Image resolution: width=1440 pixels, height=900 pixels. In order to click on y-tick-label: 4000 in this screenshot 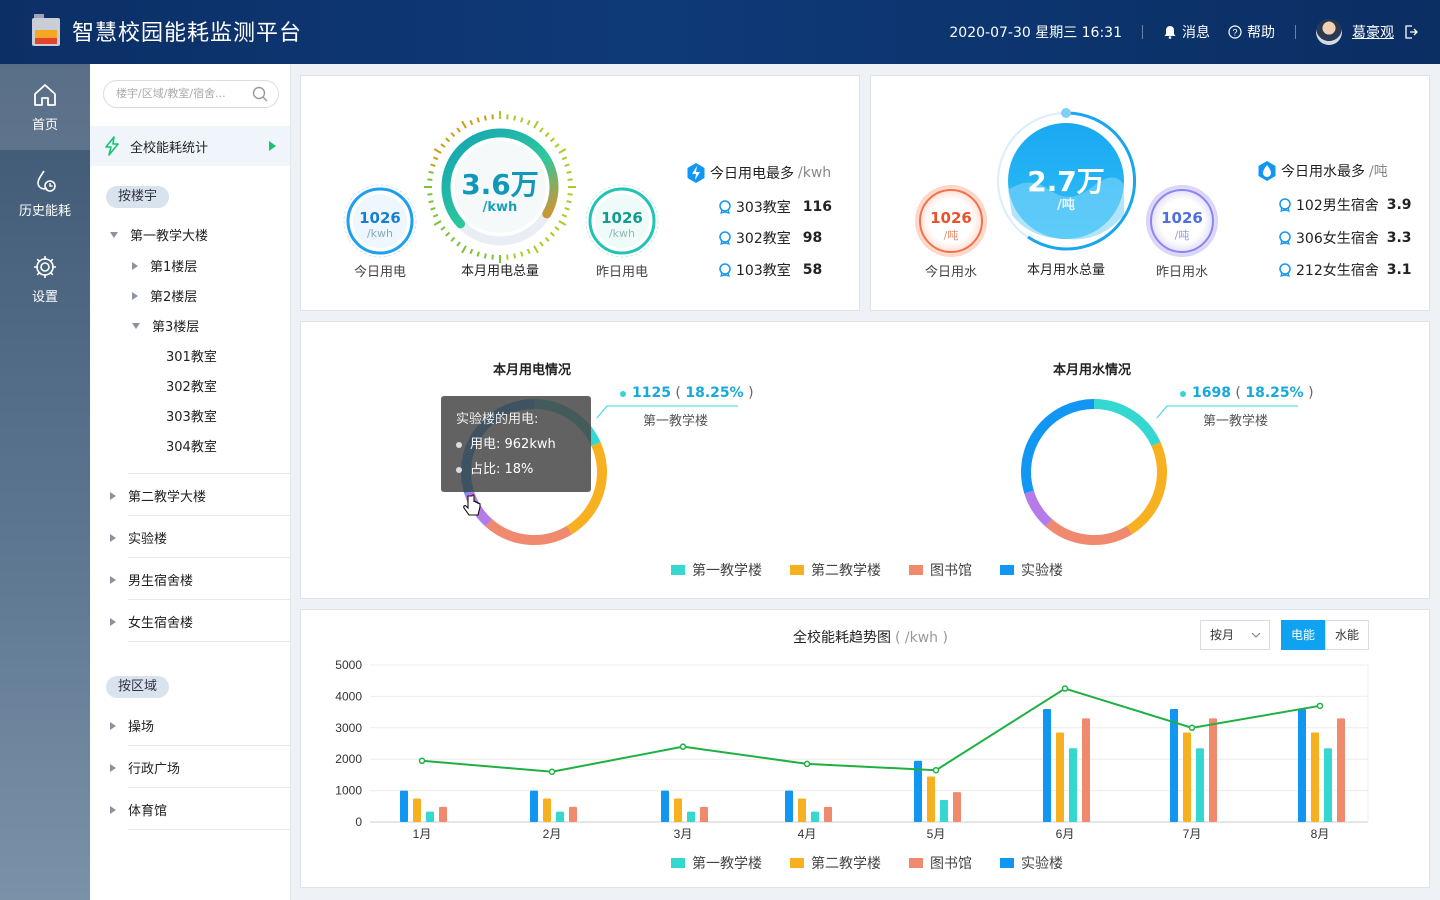, I will do `click(348, 696)`.